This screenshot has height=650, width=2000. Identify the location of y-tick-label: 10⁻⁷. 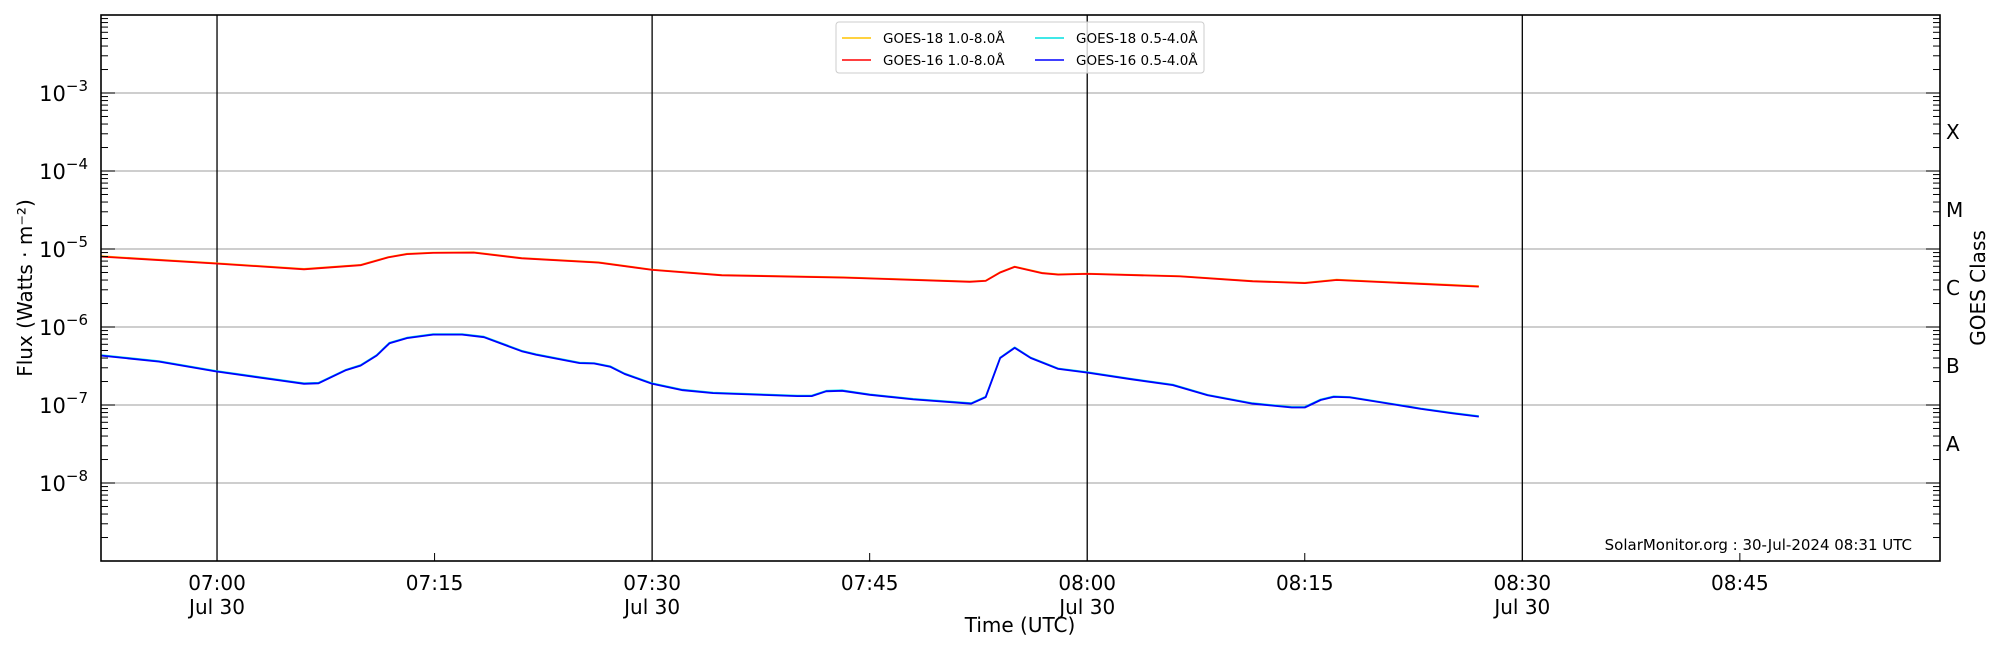
(63, 403).